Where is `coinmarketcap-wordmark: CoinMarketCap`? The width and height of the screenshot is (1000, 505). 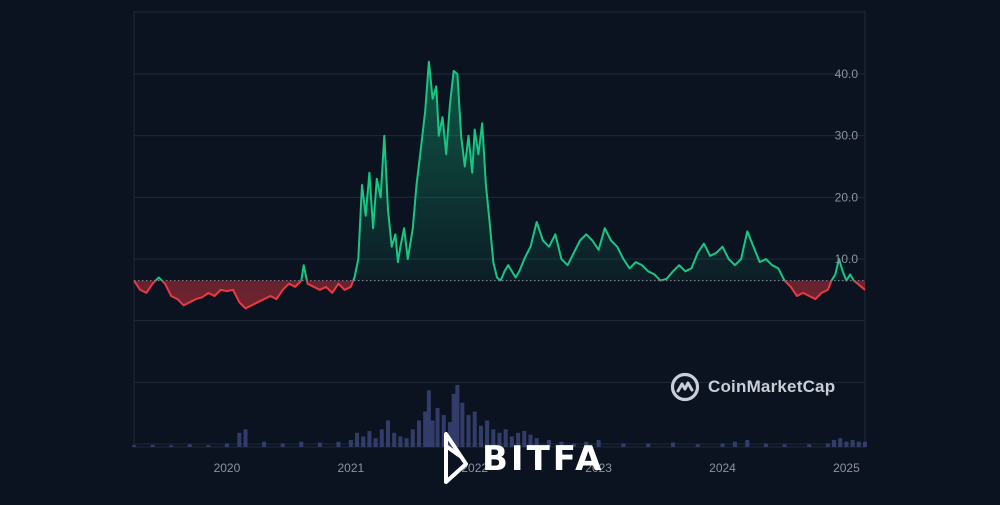 coinmarketcap-wordmark: CoinMarketCap is located at coordinates (772, 386).